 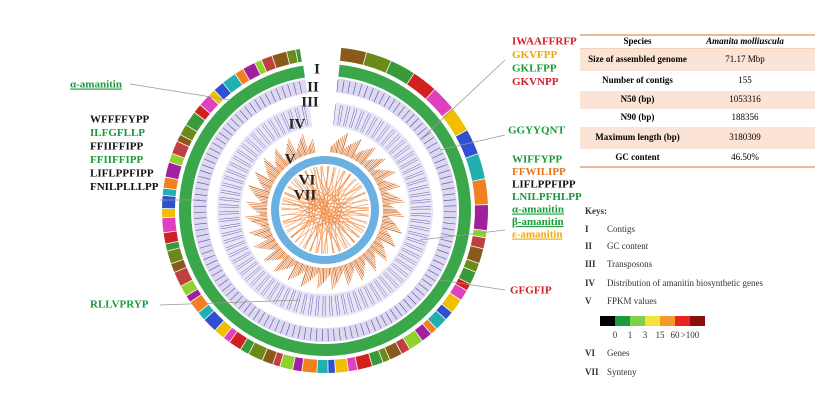 I want to click on table-cell: Species, so click(x=638, y=41).